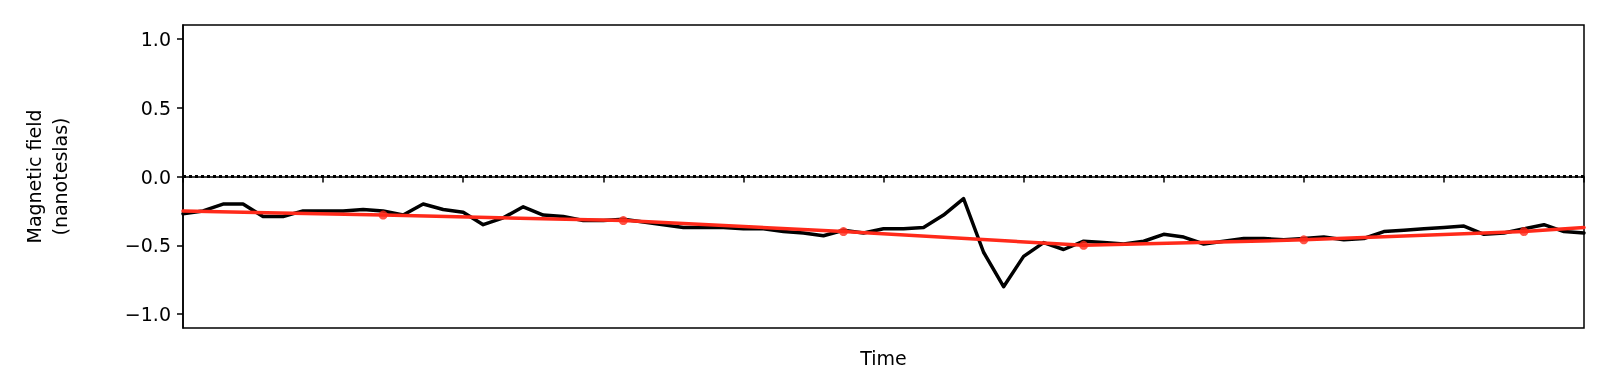 This screenshot has width=1600, height=381. Describe the element at coordinates (155, 107) in the screenshot. I see `y-tick-label: 0.5` at that location.